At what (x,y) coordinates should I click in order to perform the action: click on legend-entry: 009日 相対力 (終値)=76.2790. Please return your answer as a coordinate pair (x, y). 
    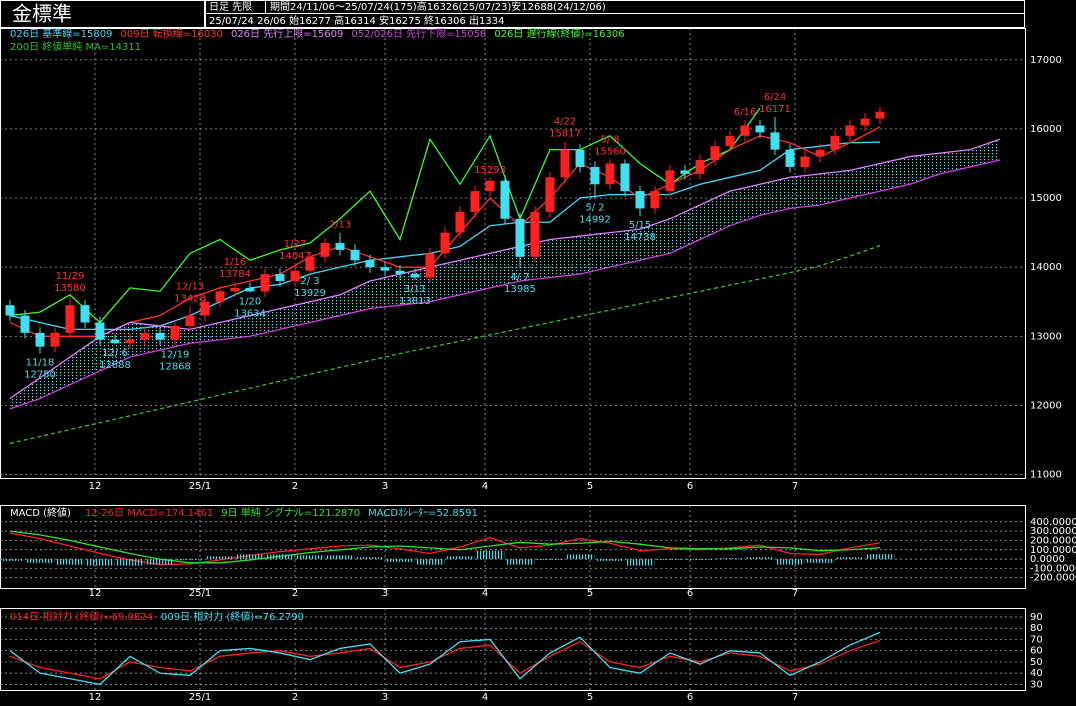
    Looking at the image, I should click on (232, 616).